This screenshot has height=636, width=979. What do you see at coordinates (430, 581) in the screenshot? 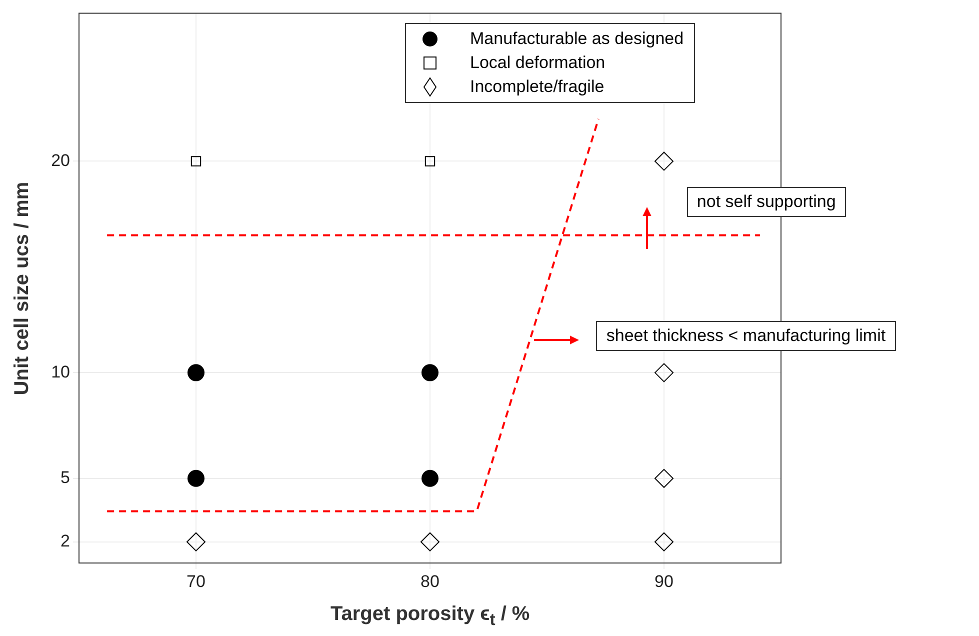
I see `x-tick-label: 80` at bounding box center [430, 581].